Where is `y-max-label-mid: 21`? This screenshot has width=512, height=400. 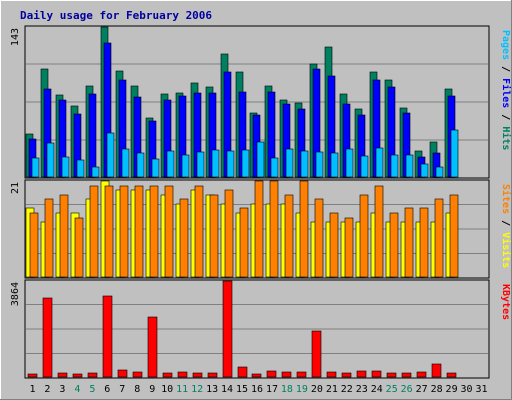
y-max-label-mid: 21 is located at coordinates (15, 188).